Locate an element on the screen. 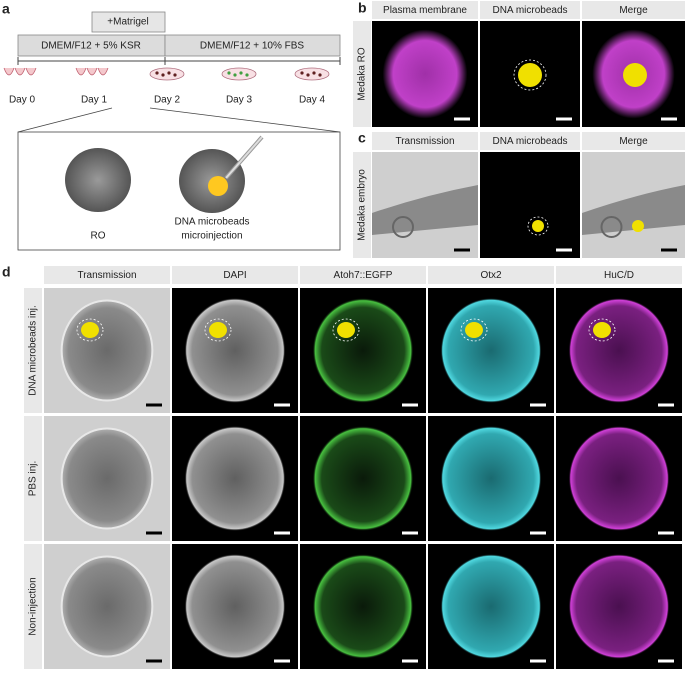 The image size is (685, 674). day-label: Day 0 is located at coordinates (22, 100).